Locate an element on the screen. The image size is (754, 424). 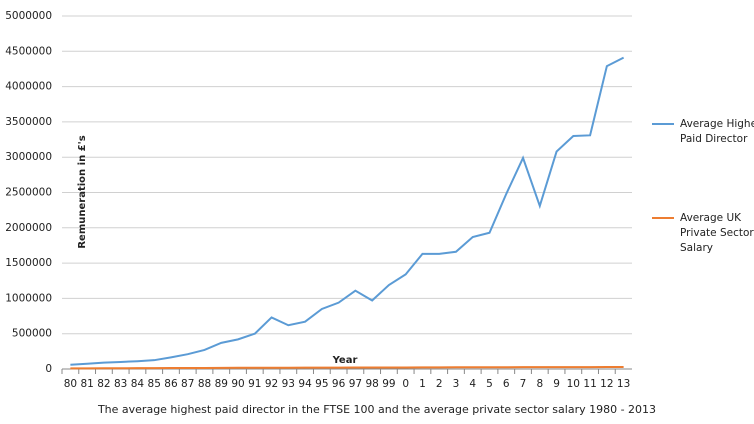
x-tick-label: 11 is located at coordinates (589, 384).